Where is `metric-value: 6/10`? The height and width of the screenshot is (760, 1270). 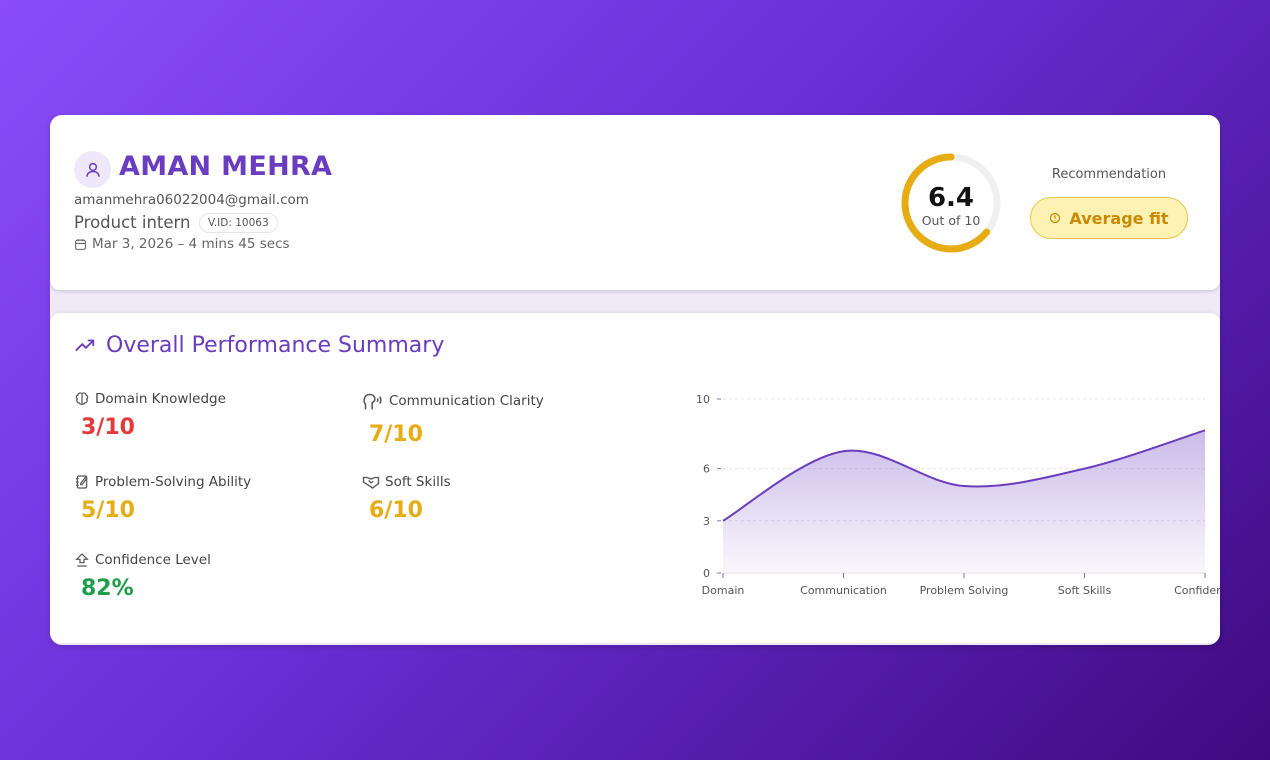 metric-value: 6/10 is located at coordinates (396, 510).